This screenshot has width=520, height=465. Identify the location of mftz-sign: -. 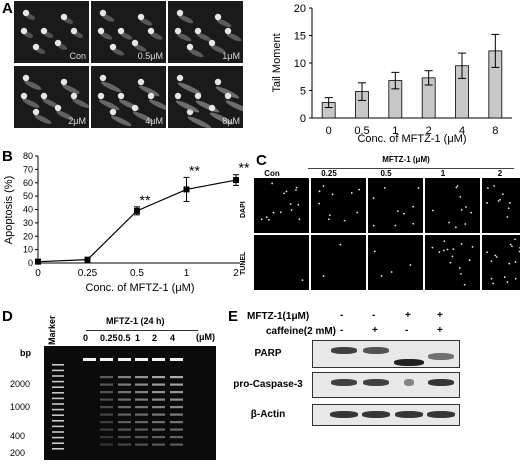
(342, 315).